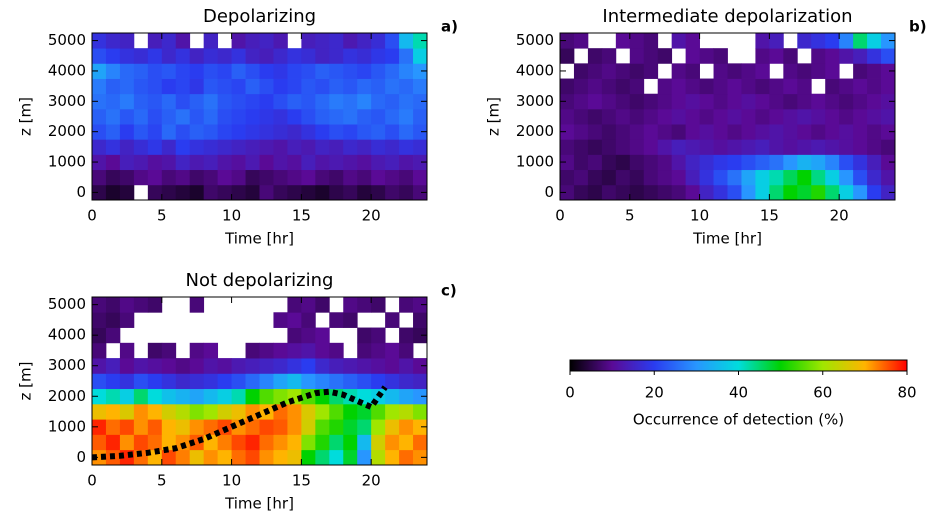  Describe the element at coordinates (570, 393) in the screenshot. I see `colorbar-tick-label: 0` at that location.